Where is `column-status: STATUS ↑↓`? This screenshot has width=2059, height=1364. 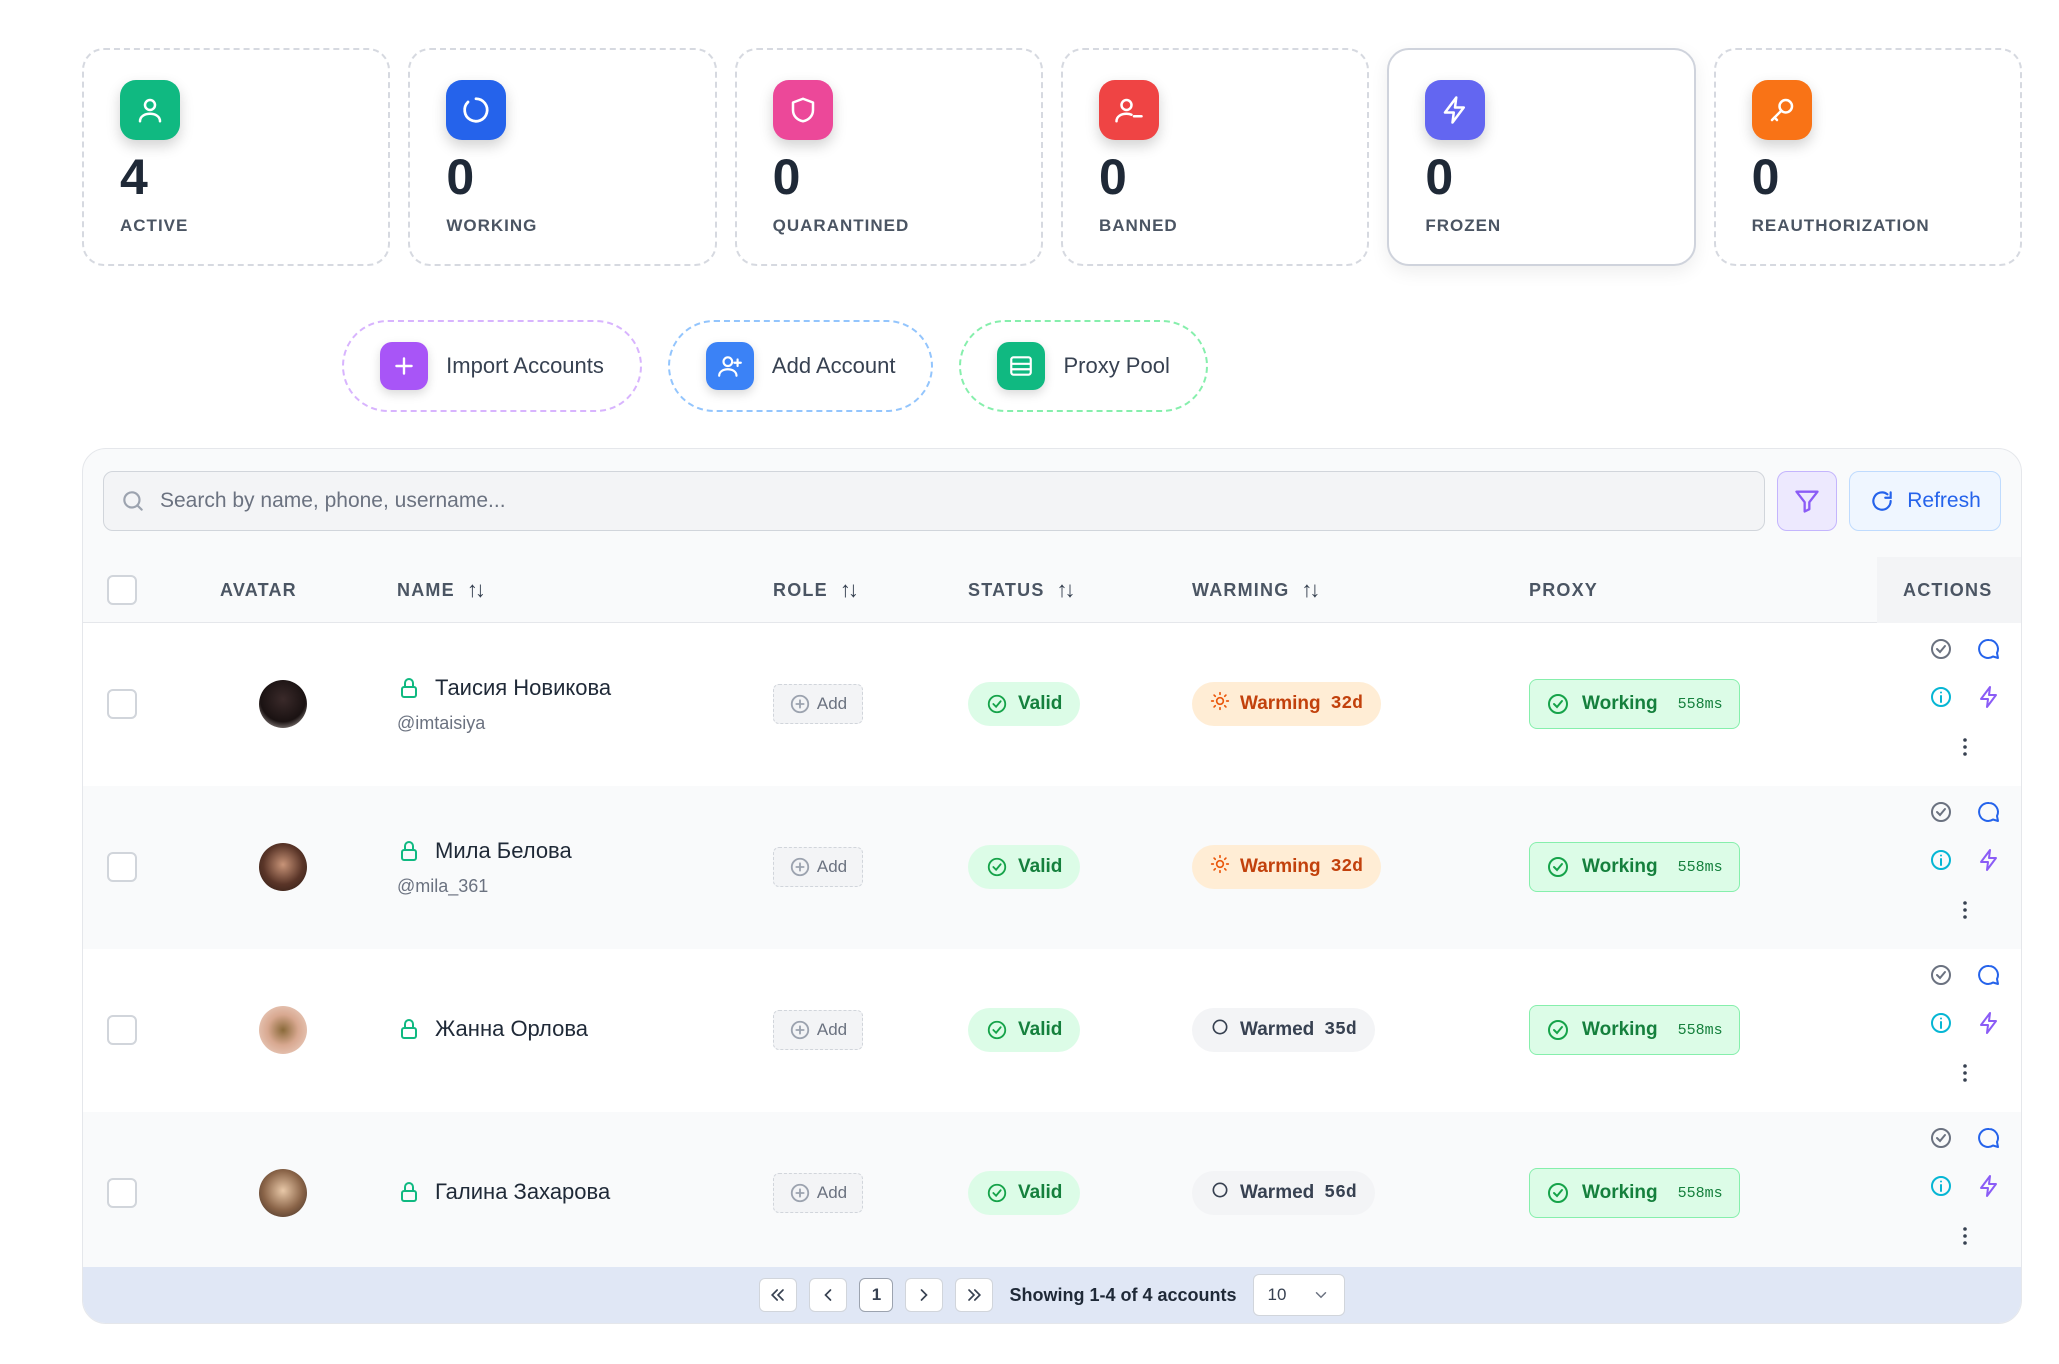
column-status: STATUS ↑↓ is located at coordinates (1022, 590).